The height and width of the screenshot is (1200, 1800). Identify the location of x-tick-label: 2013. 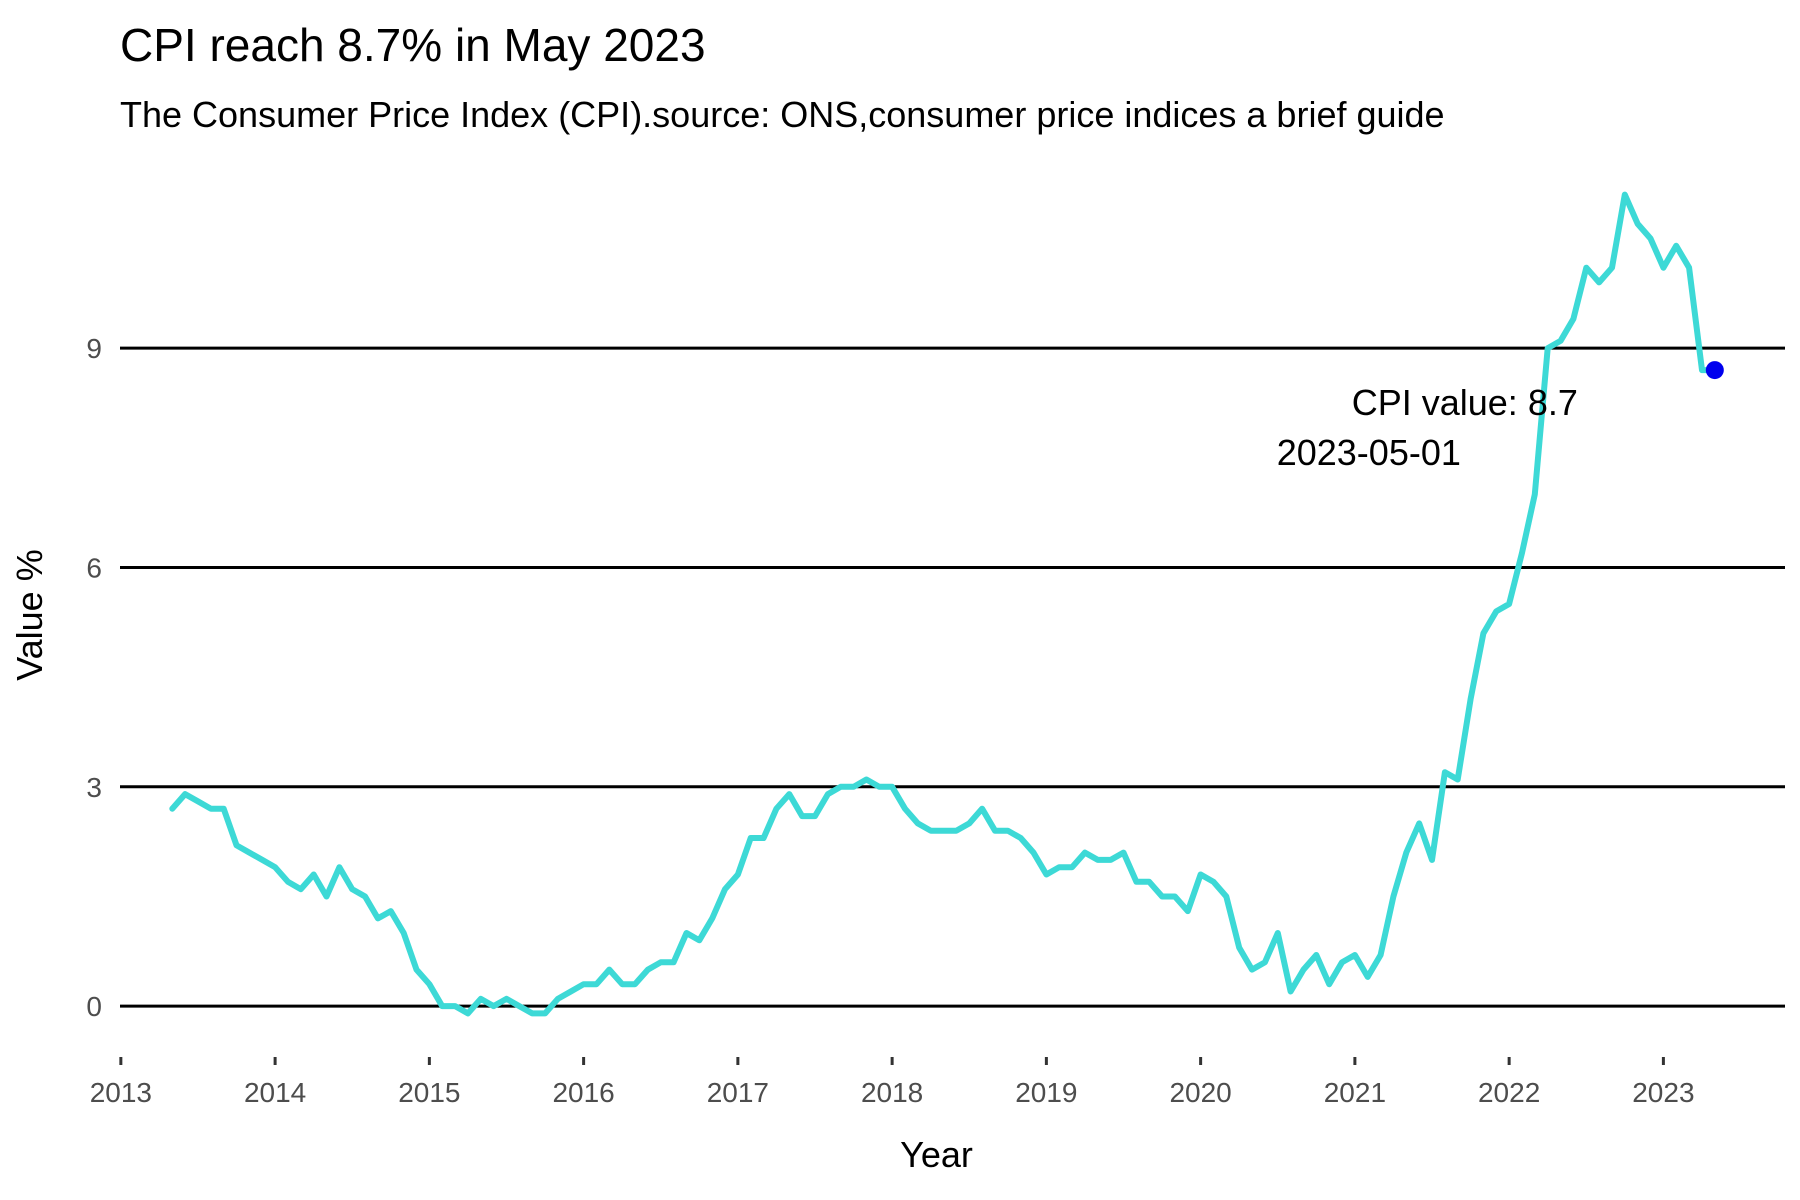
(121, 1092).